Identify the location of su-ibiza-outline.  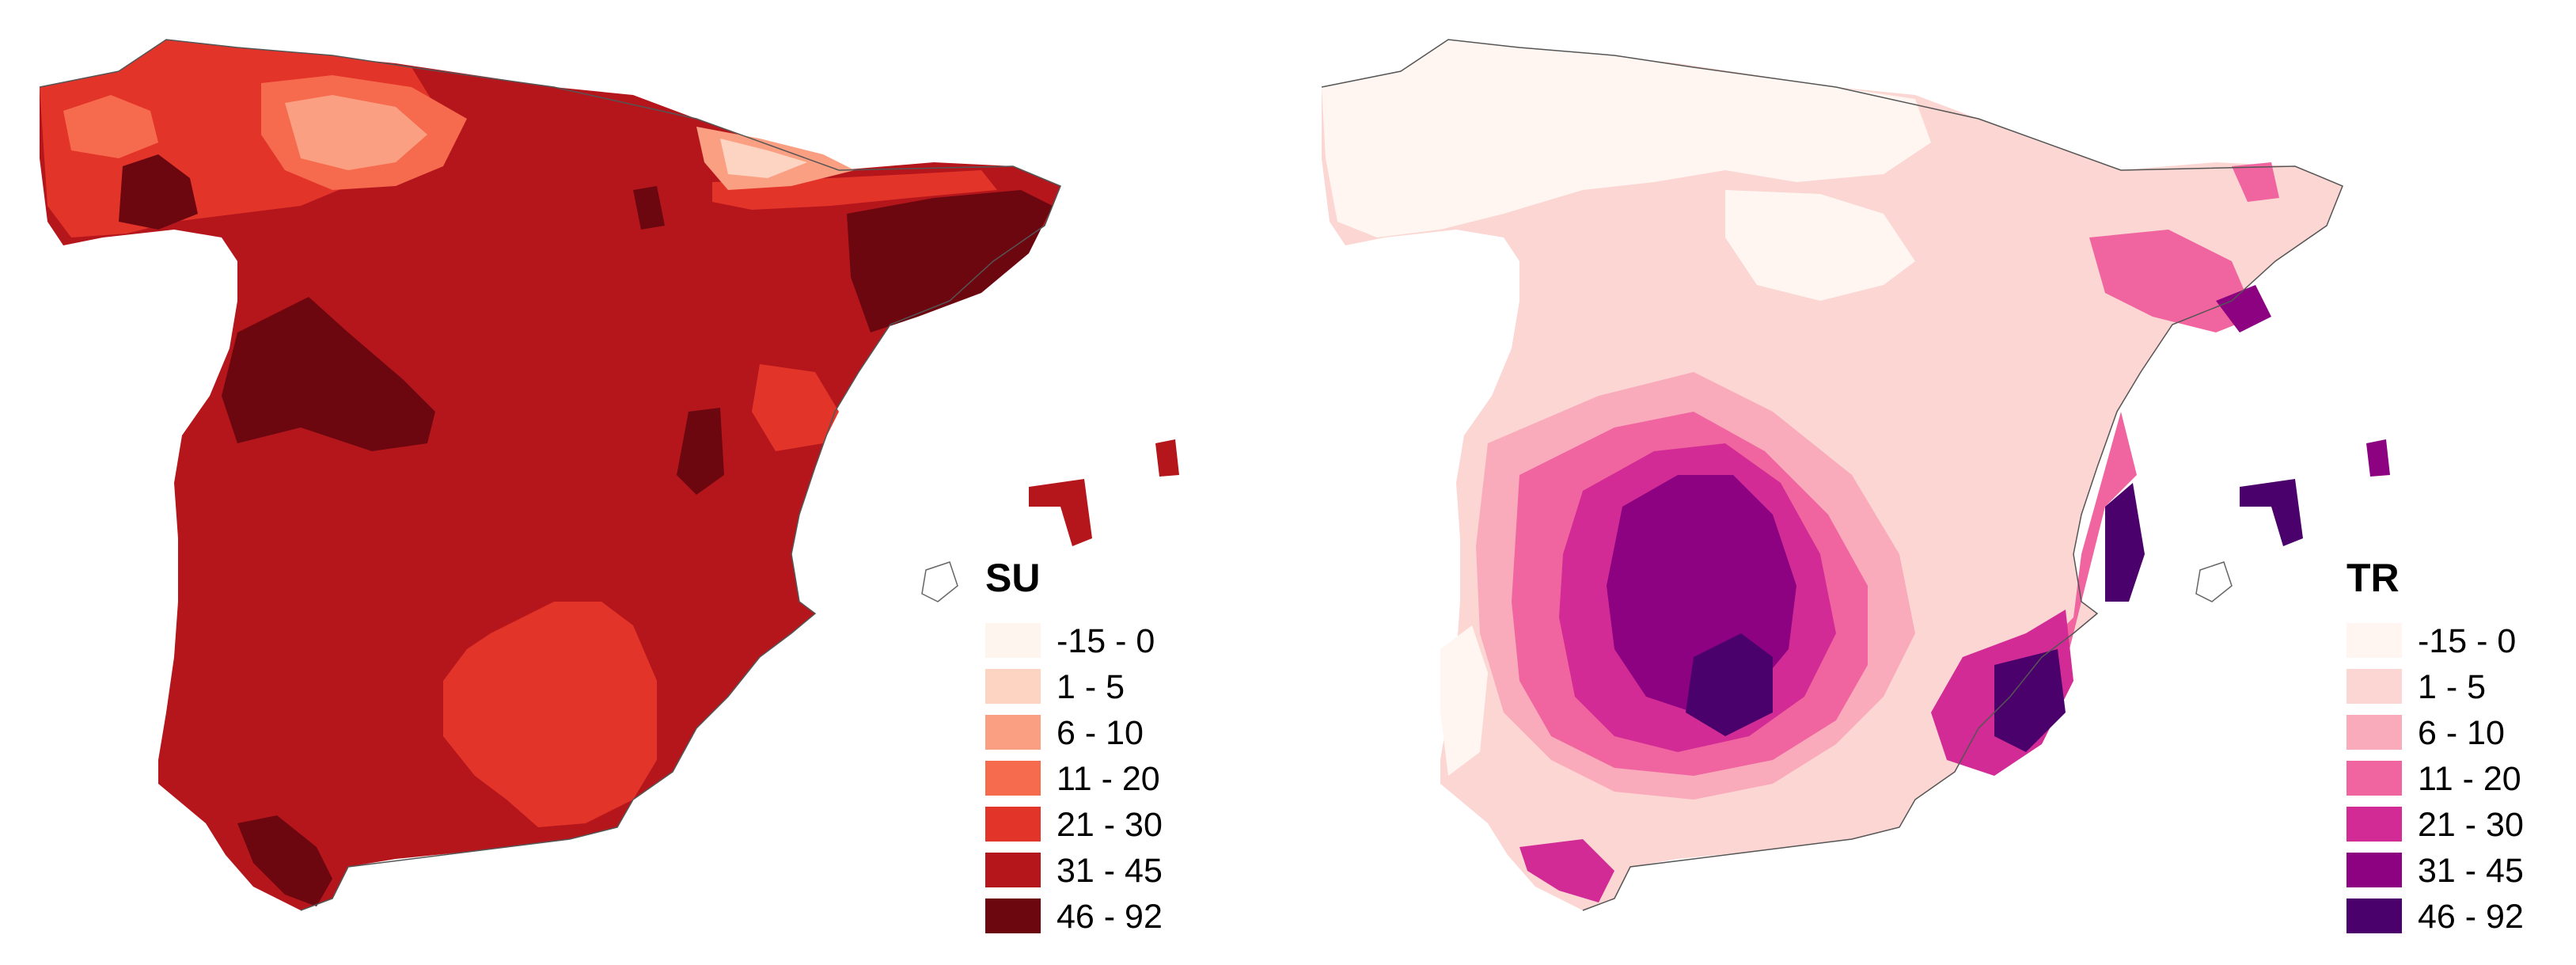
(939, 581).